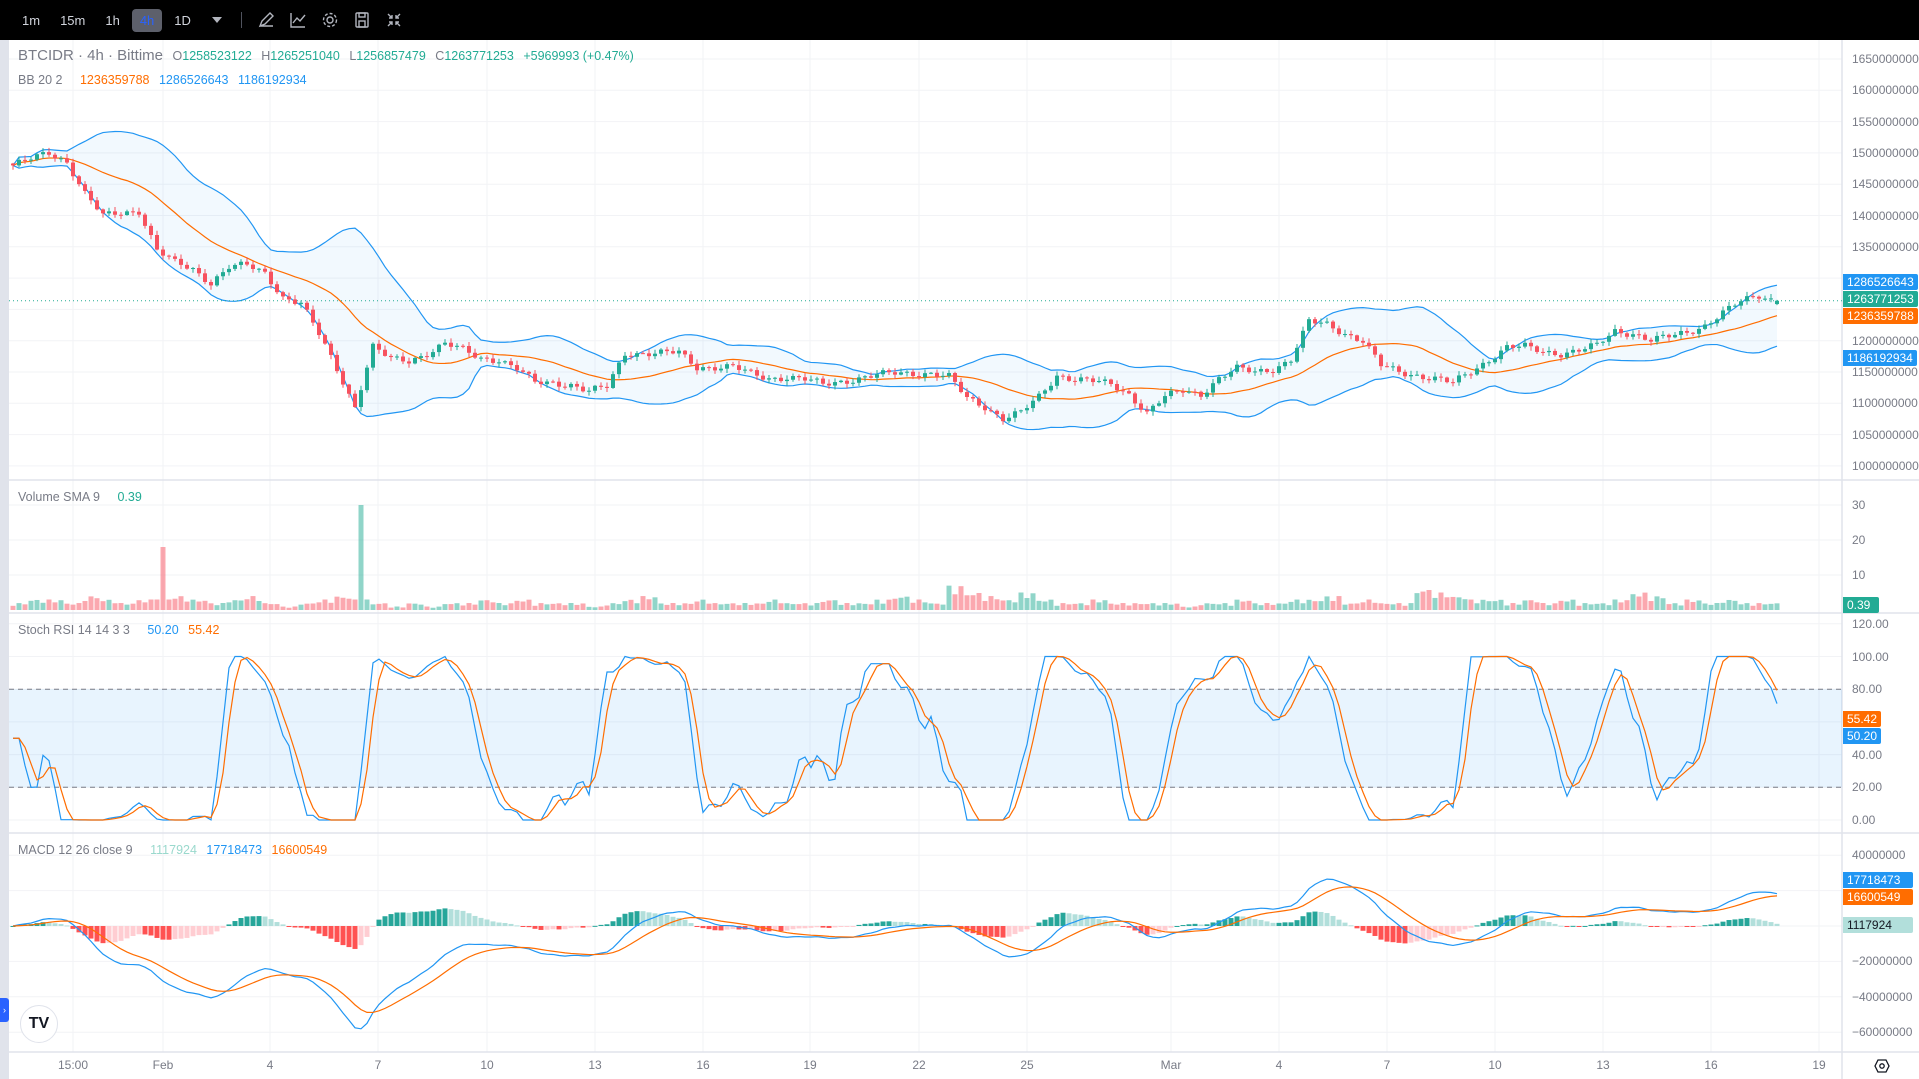 The image size is (1919, 1079). What do you see at coordinates (40, 80) in the screenshot?
I see `bb-title: BB 20 2` at bounding box center [40, 80].